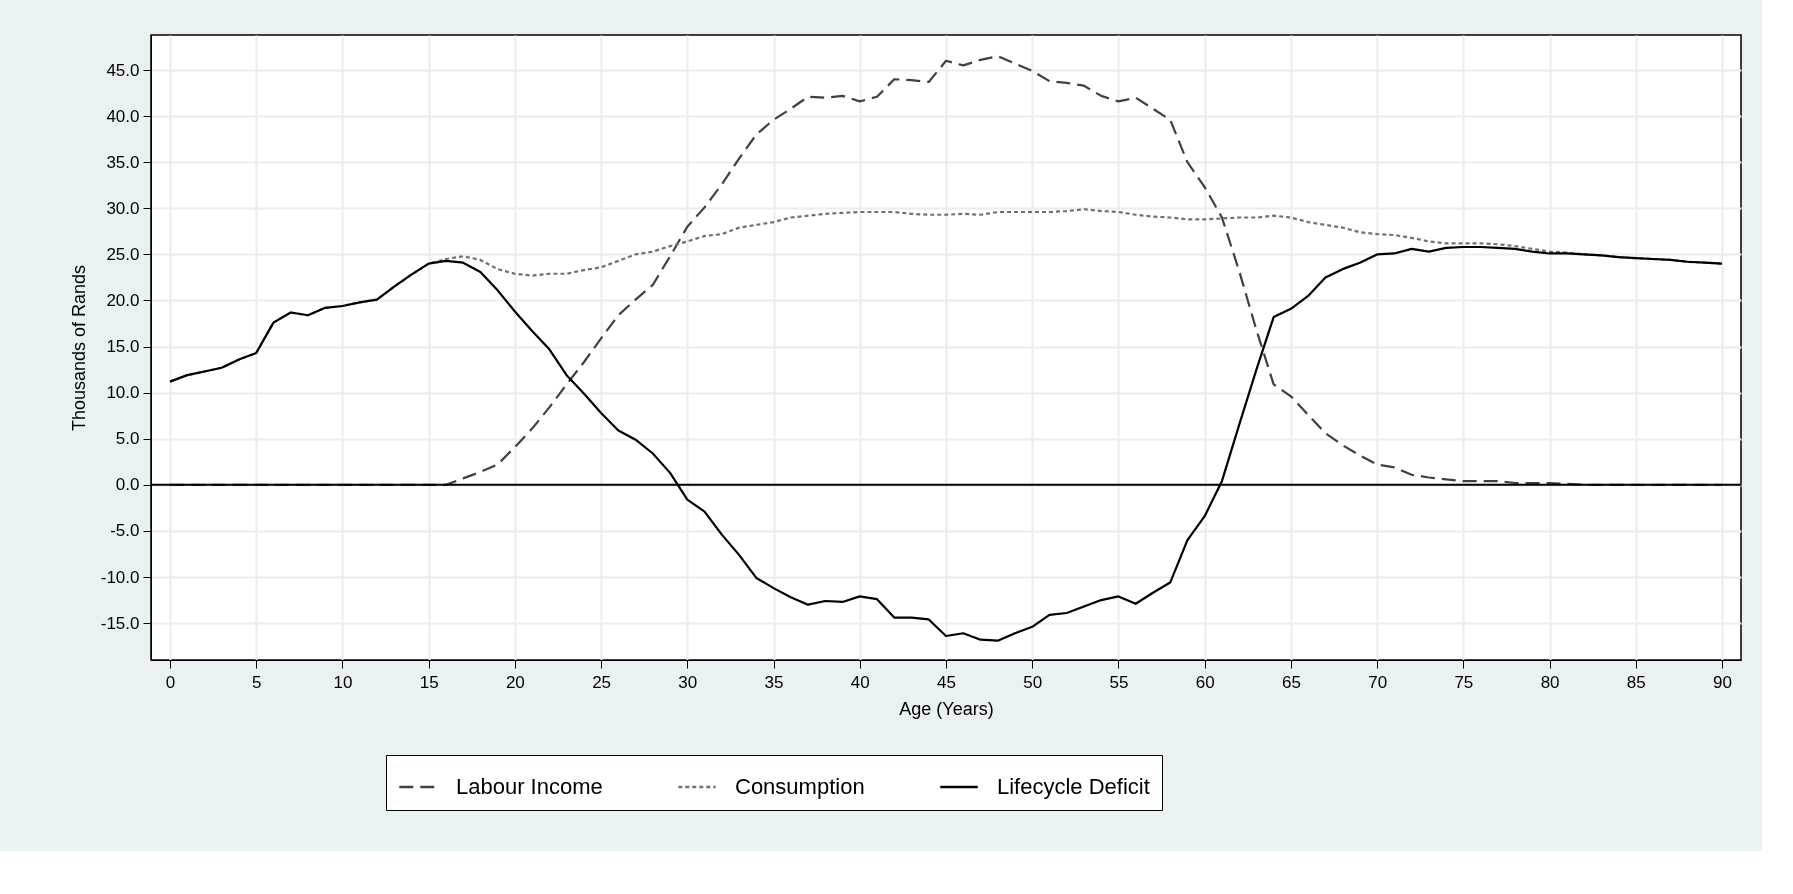  Describe the element at coordinates (78, 348) in the screenshot. I see `y-axis-title: Thousands of Rands` at that location.